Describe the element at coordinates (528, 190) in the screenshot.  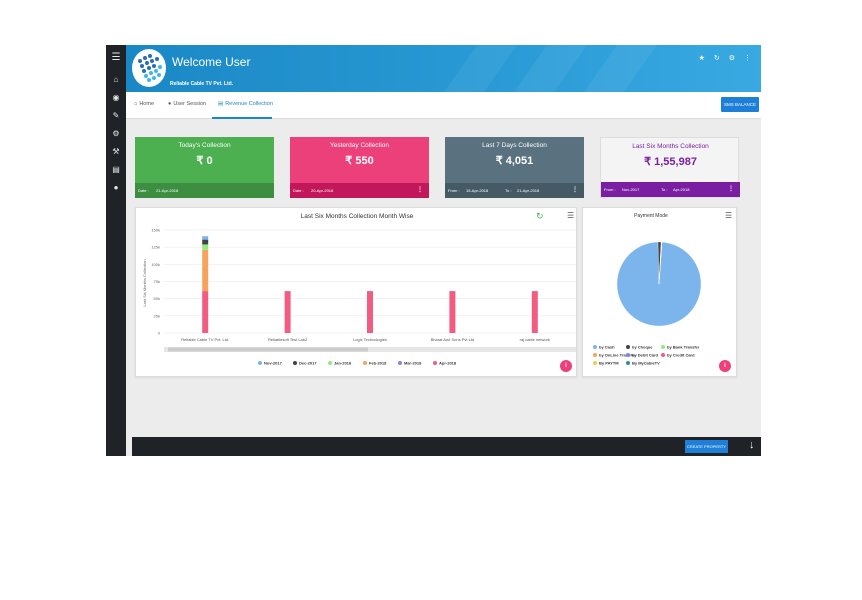
I see `card-foot-value: 21-Apr-2018` at that location.